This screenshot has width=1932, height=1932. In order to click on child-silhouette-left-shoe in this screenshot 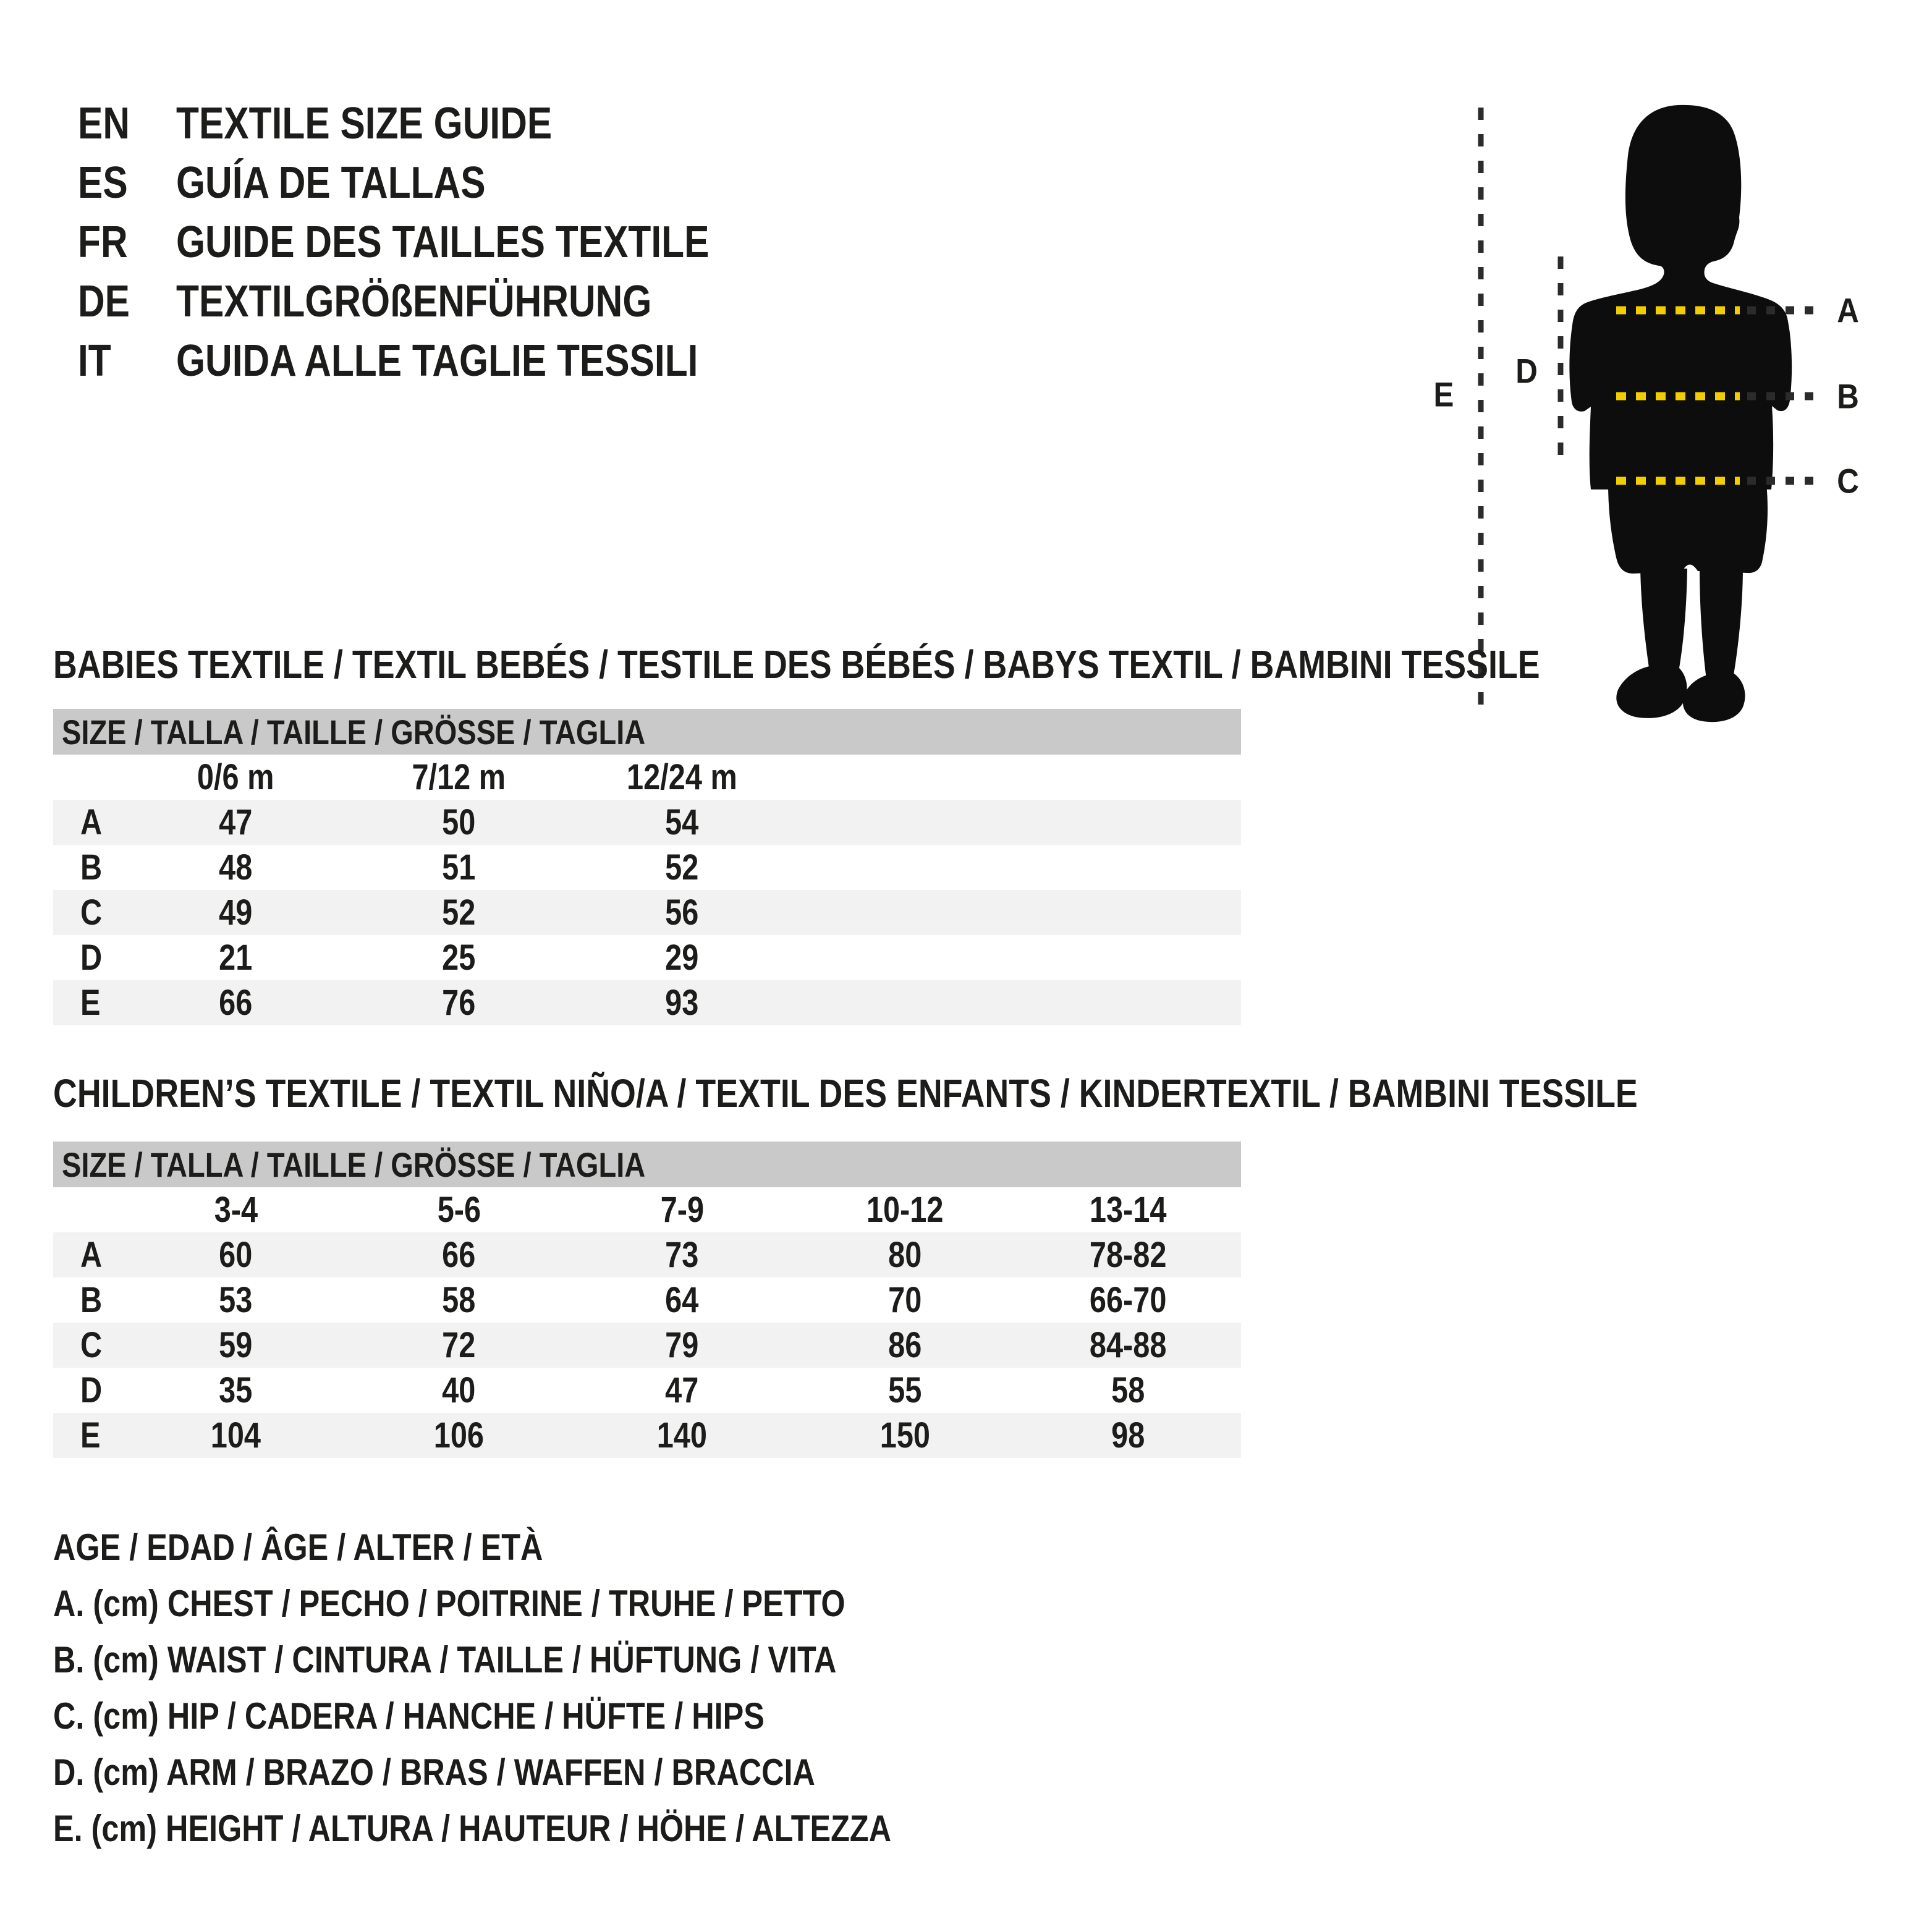, I will do `click(1651, 691)`.